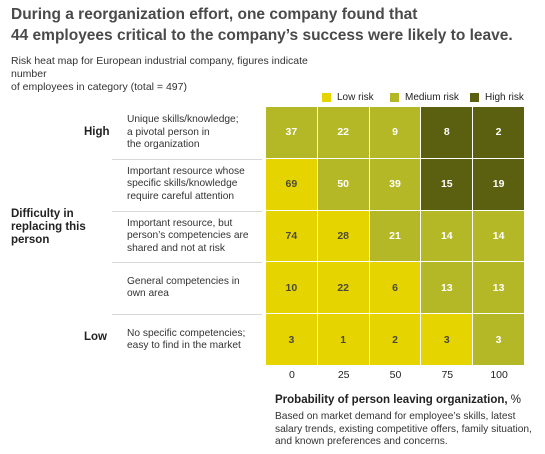 The height and width of the screenshot is (454, 545). I want to click on x-tick-label: 0, so click(291, 375).